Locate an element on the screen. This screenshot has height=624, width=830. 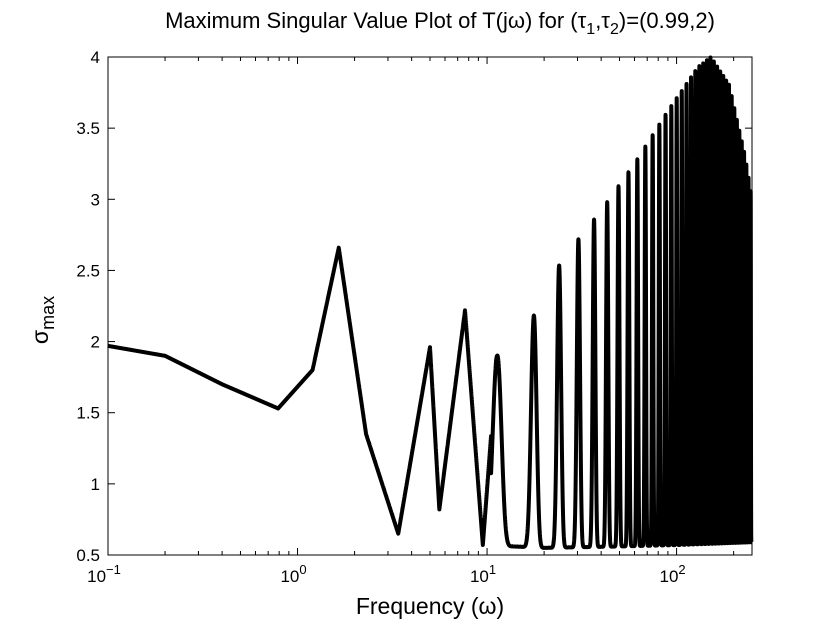
svg-text: σmax is located at coordinates (42, 320).